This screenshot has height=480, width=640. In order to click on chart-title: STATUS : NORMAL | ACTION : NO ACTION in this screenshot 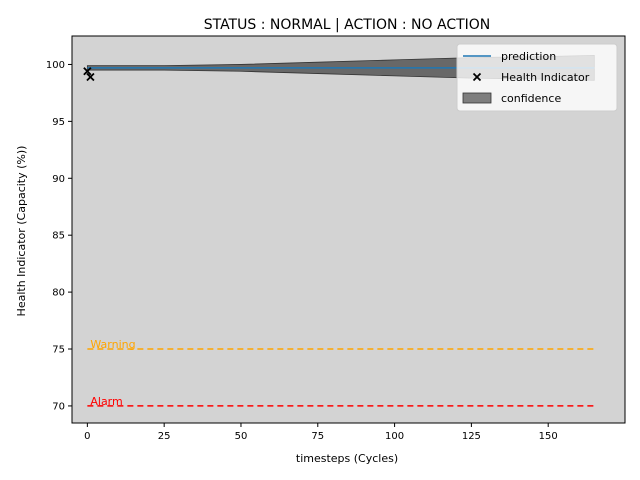, I will do `click(347, 25)`.